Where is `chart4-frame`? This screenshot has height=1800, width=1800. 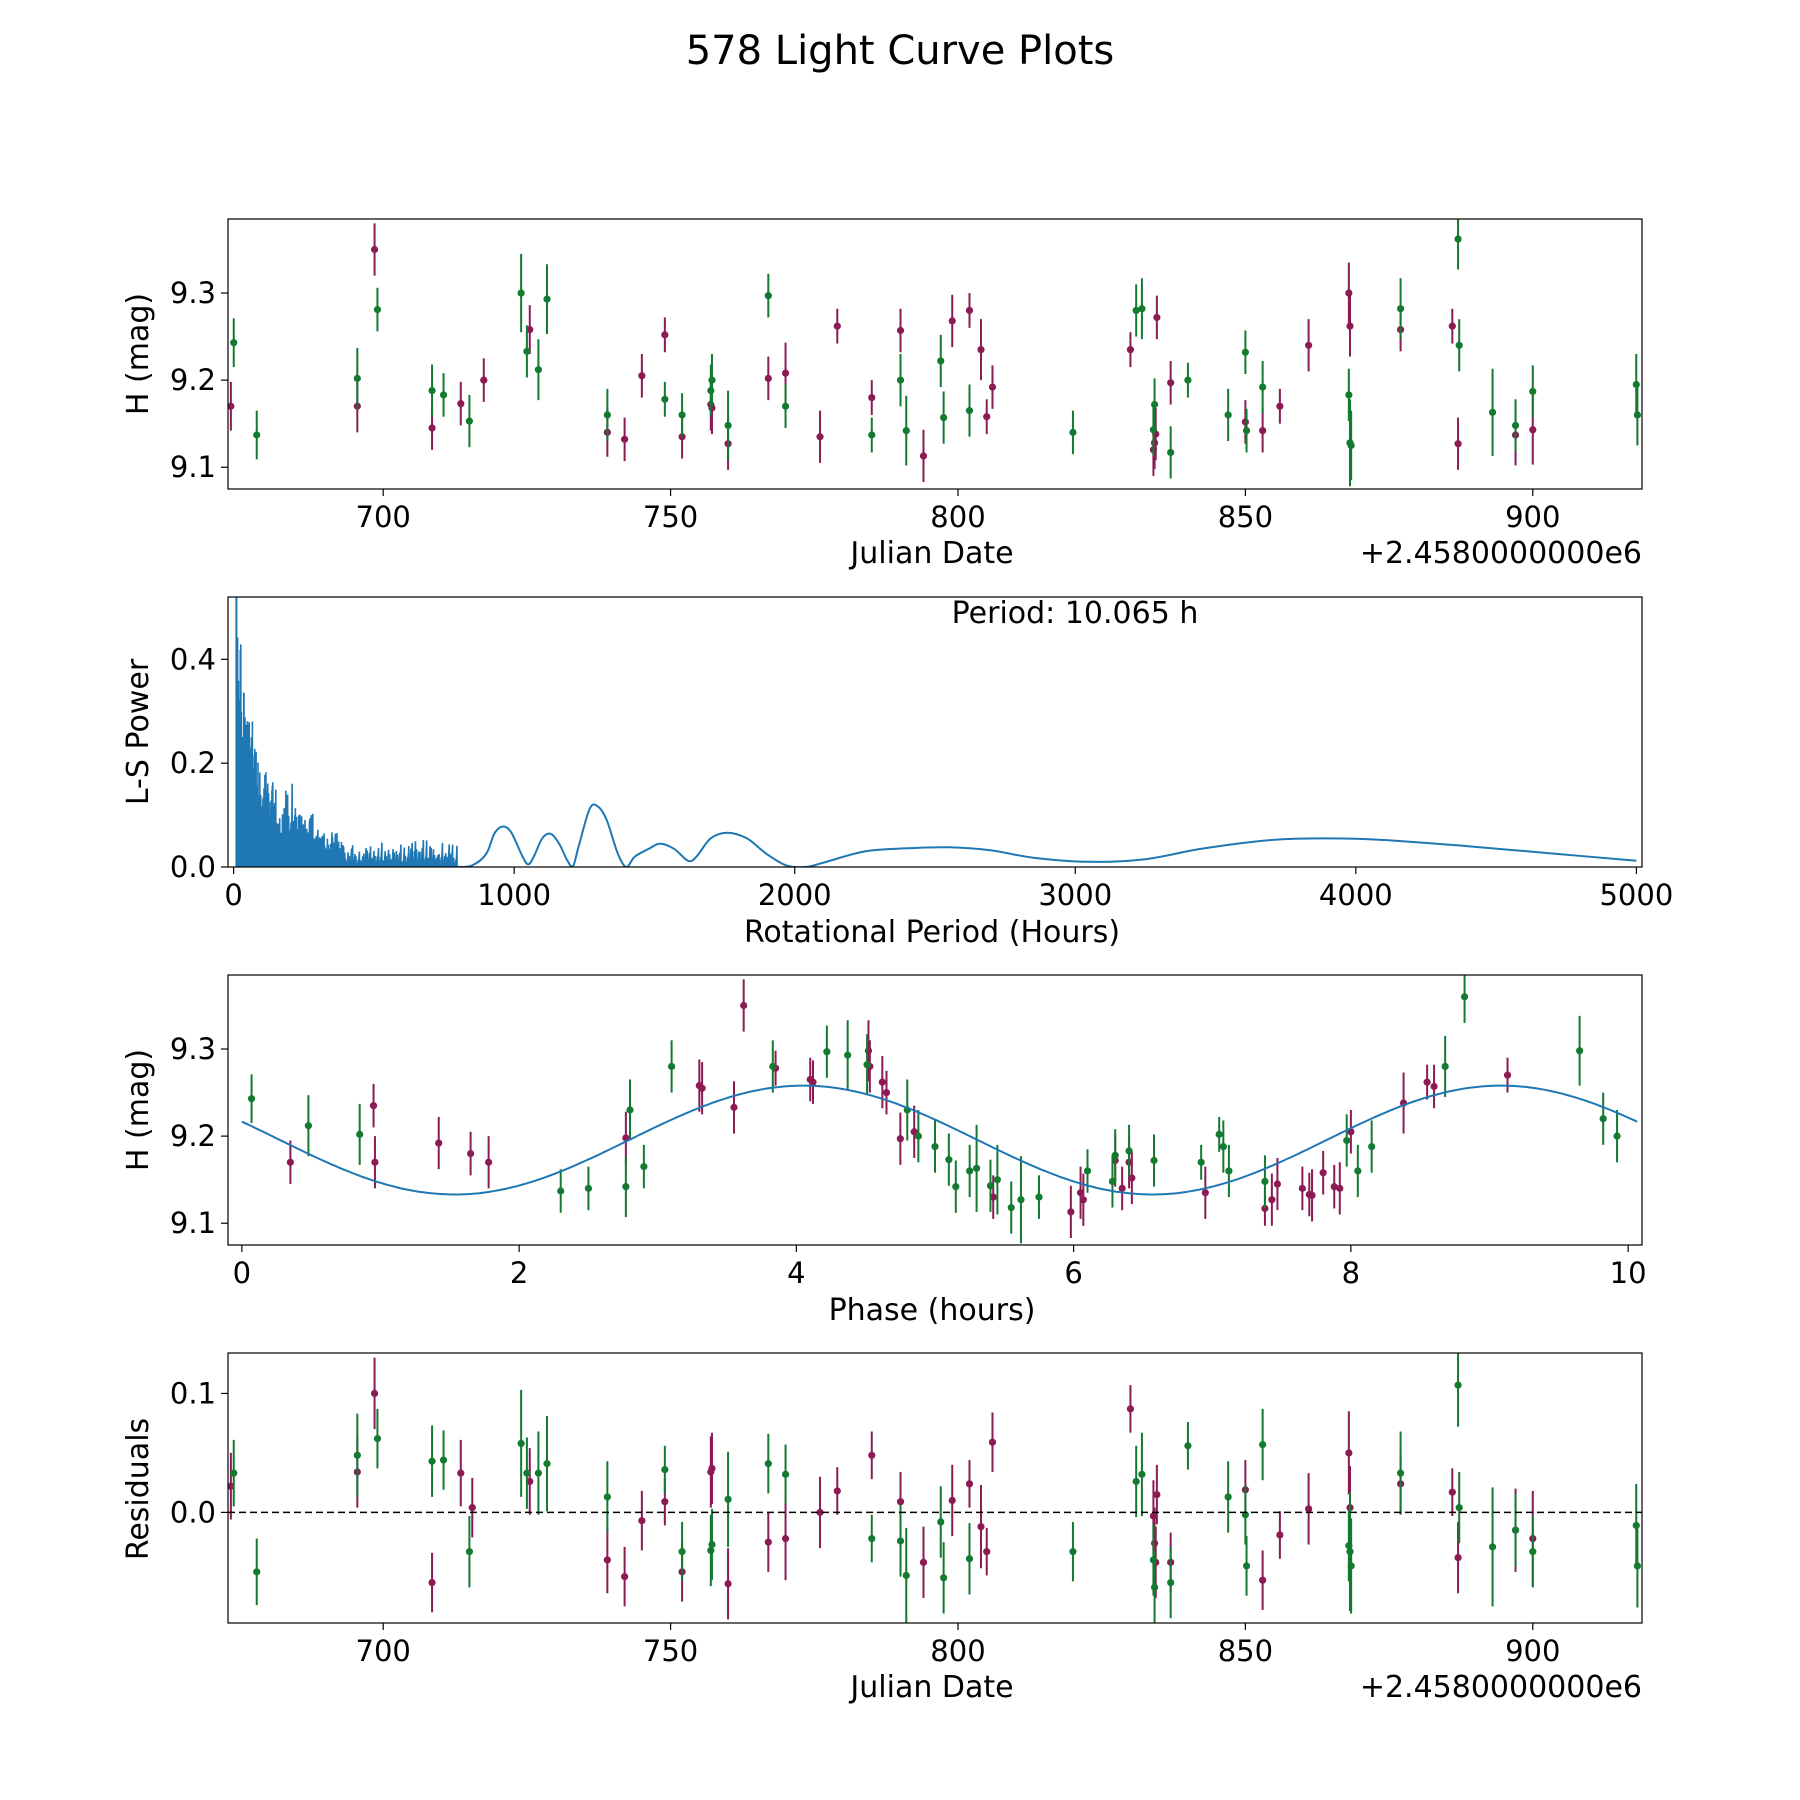
chart4-frame is located at coordinates (935, 1488).